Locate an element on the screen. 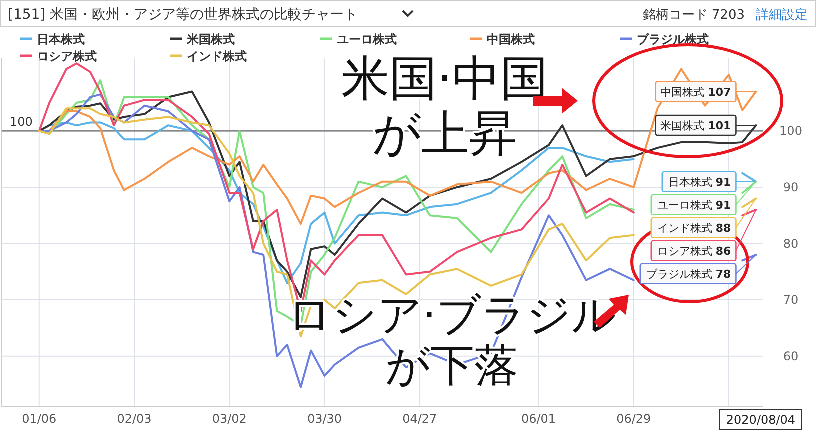 The image size is (816, 433). annotation: ブラジル株式 78 is located at coordinates (689, 274).